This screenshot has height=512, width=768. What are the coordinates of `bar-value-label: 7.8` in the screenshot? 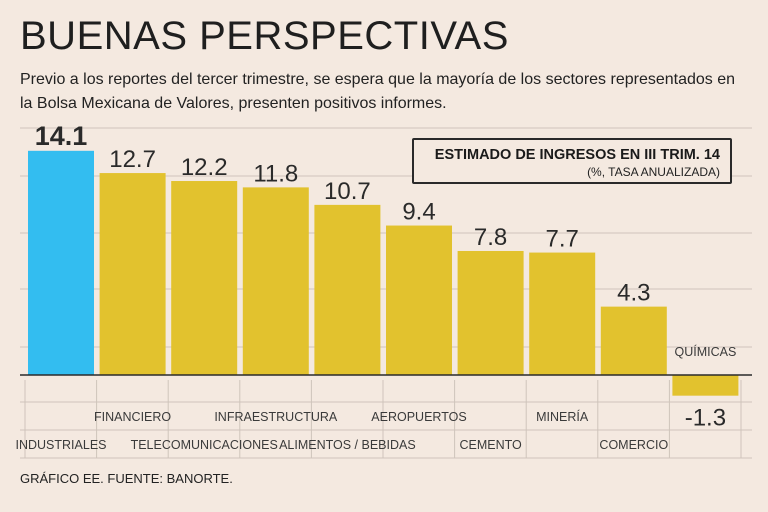 It's located at (490, 237).